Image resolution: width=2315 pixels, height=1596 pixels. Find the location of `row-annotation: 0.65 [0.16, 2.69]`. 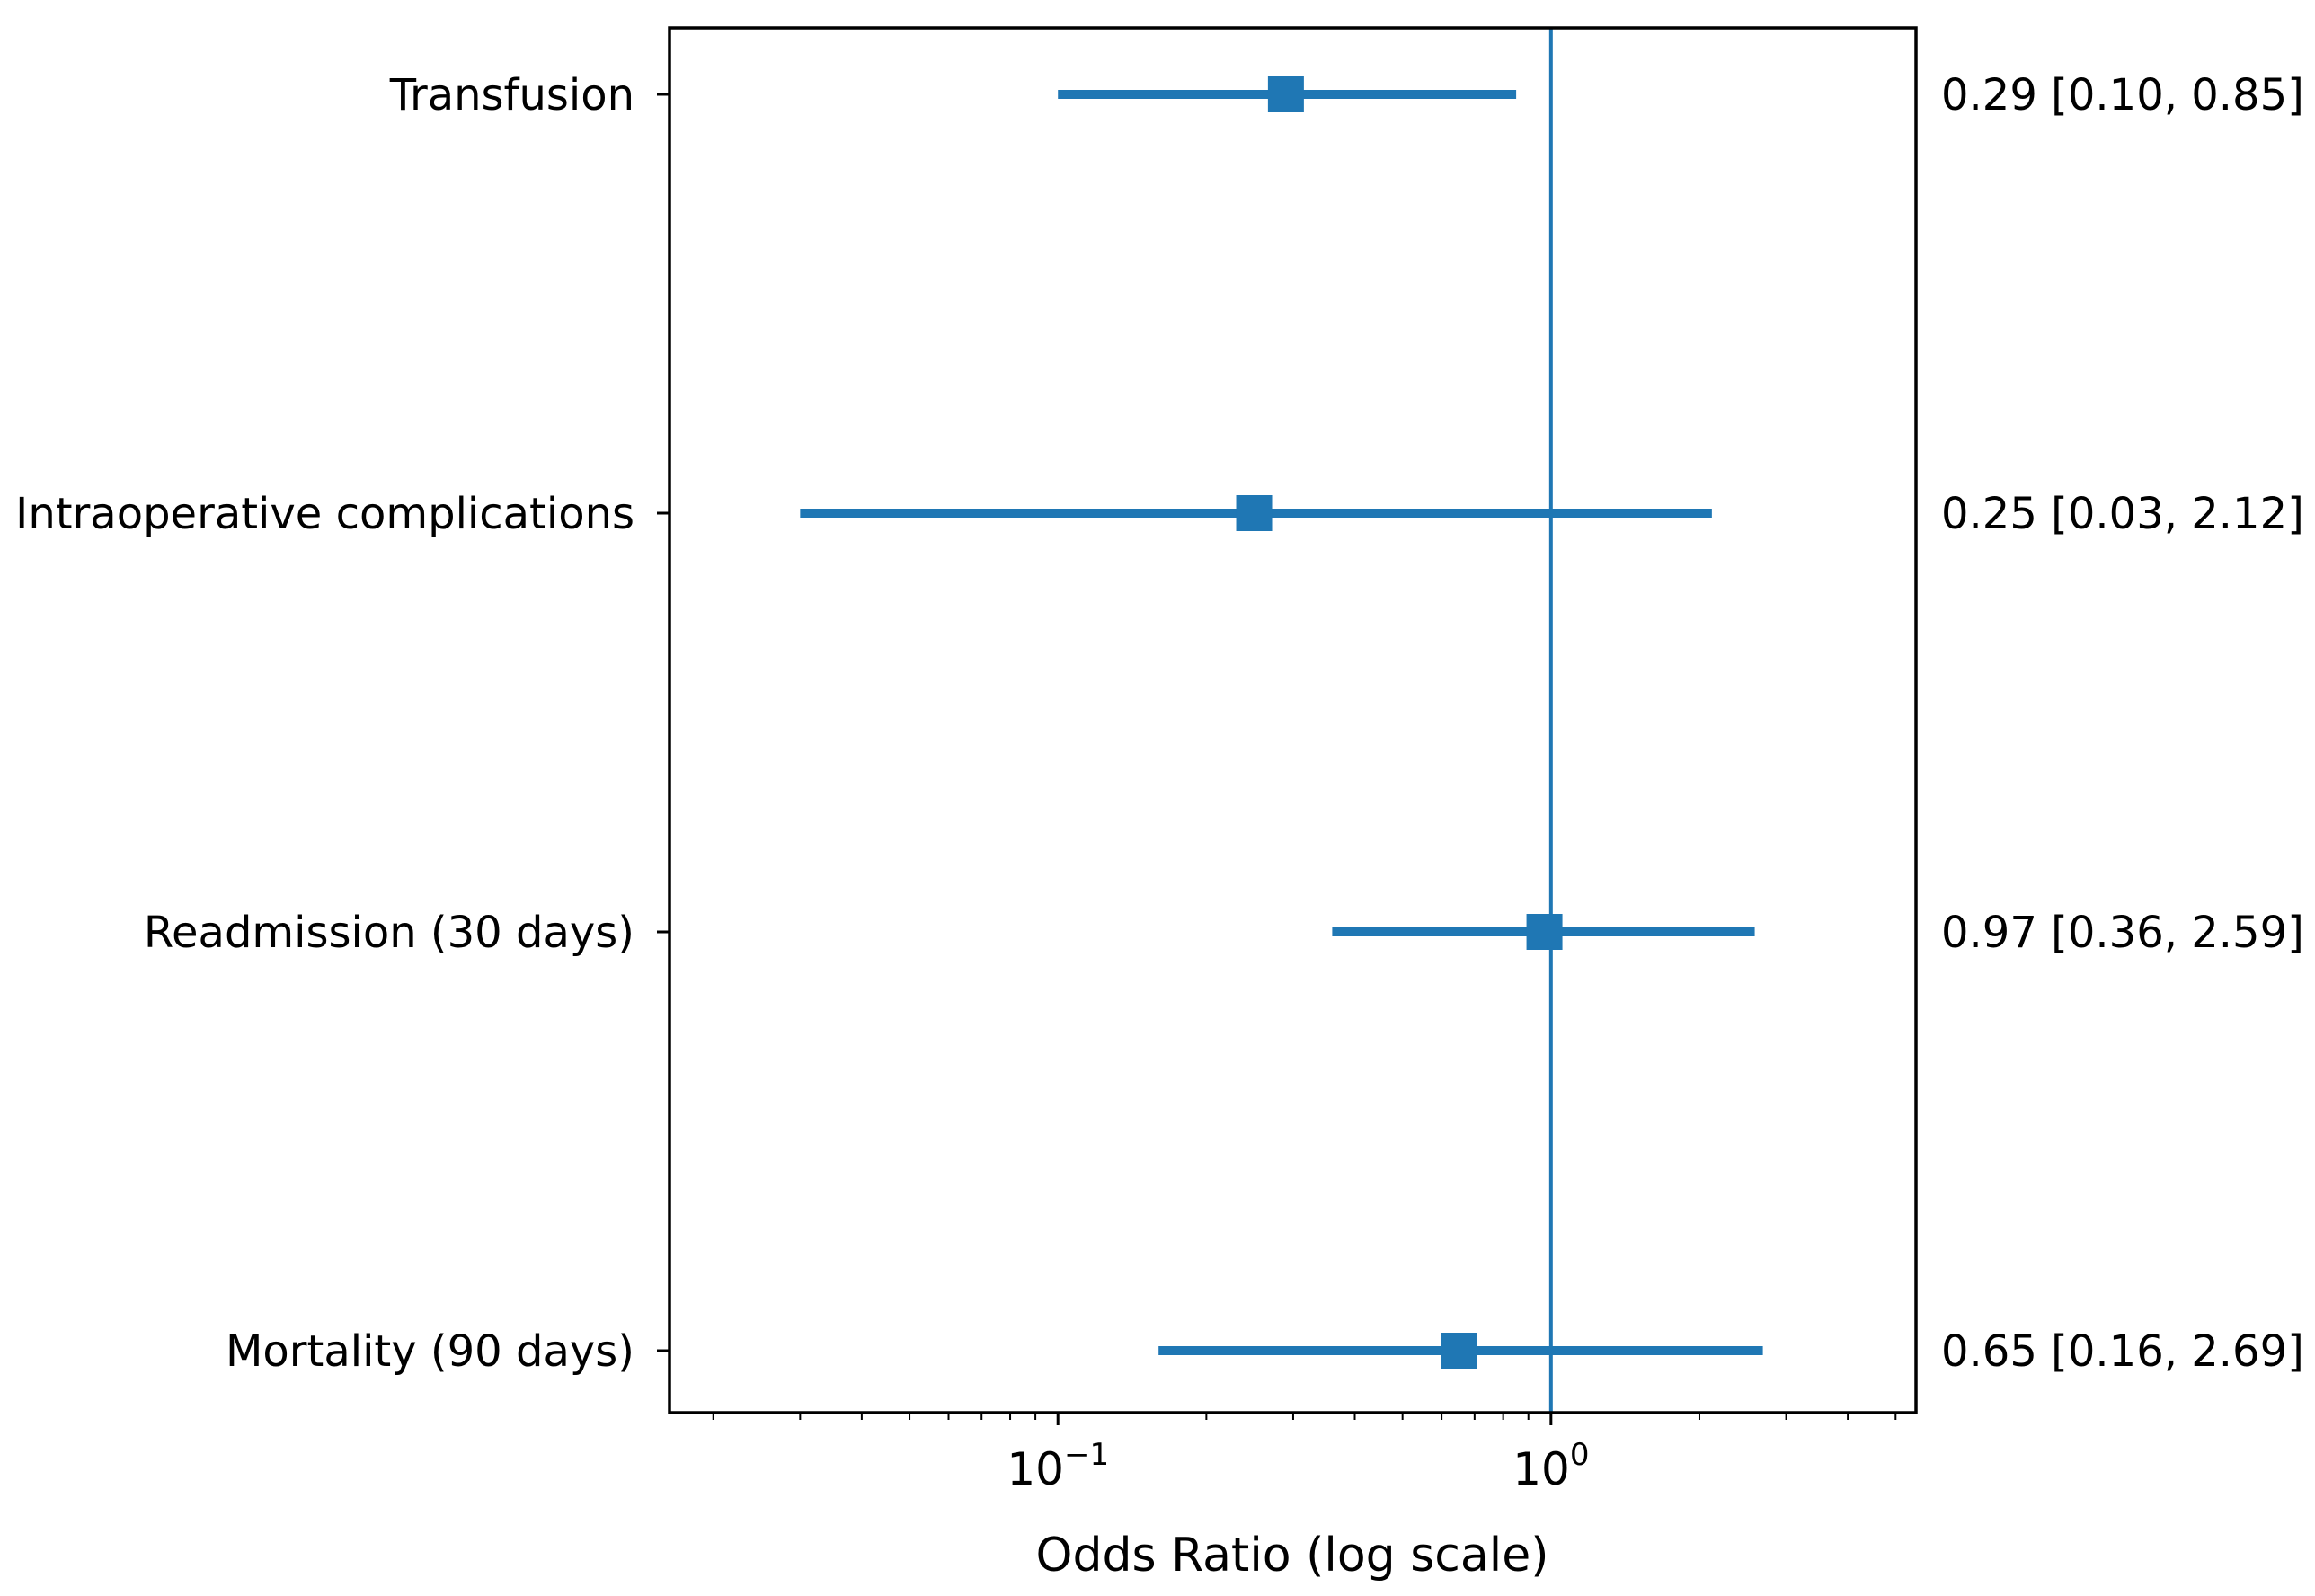

row-annotation: 0.65 [0.16, 2.69] is located at coordinates (2122, 1351).